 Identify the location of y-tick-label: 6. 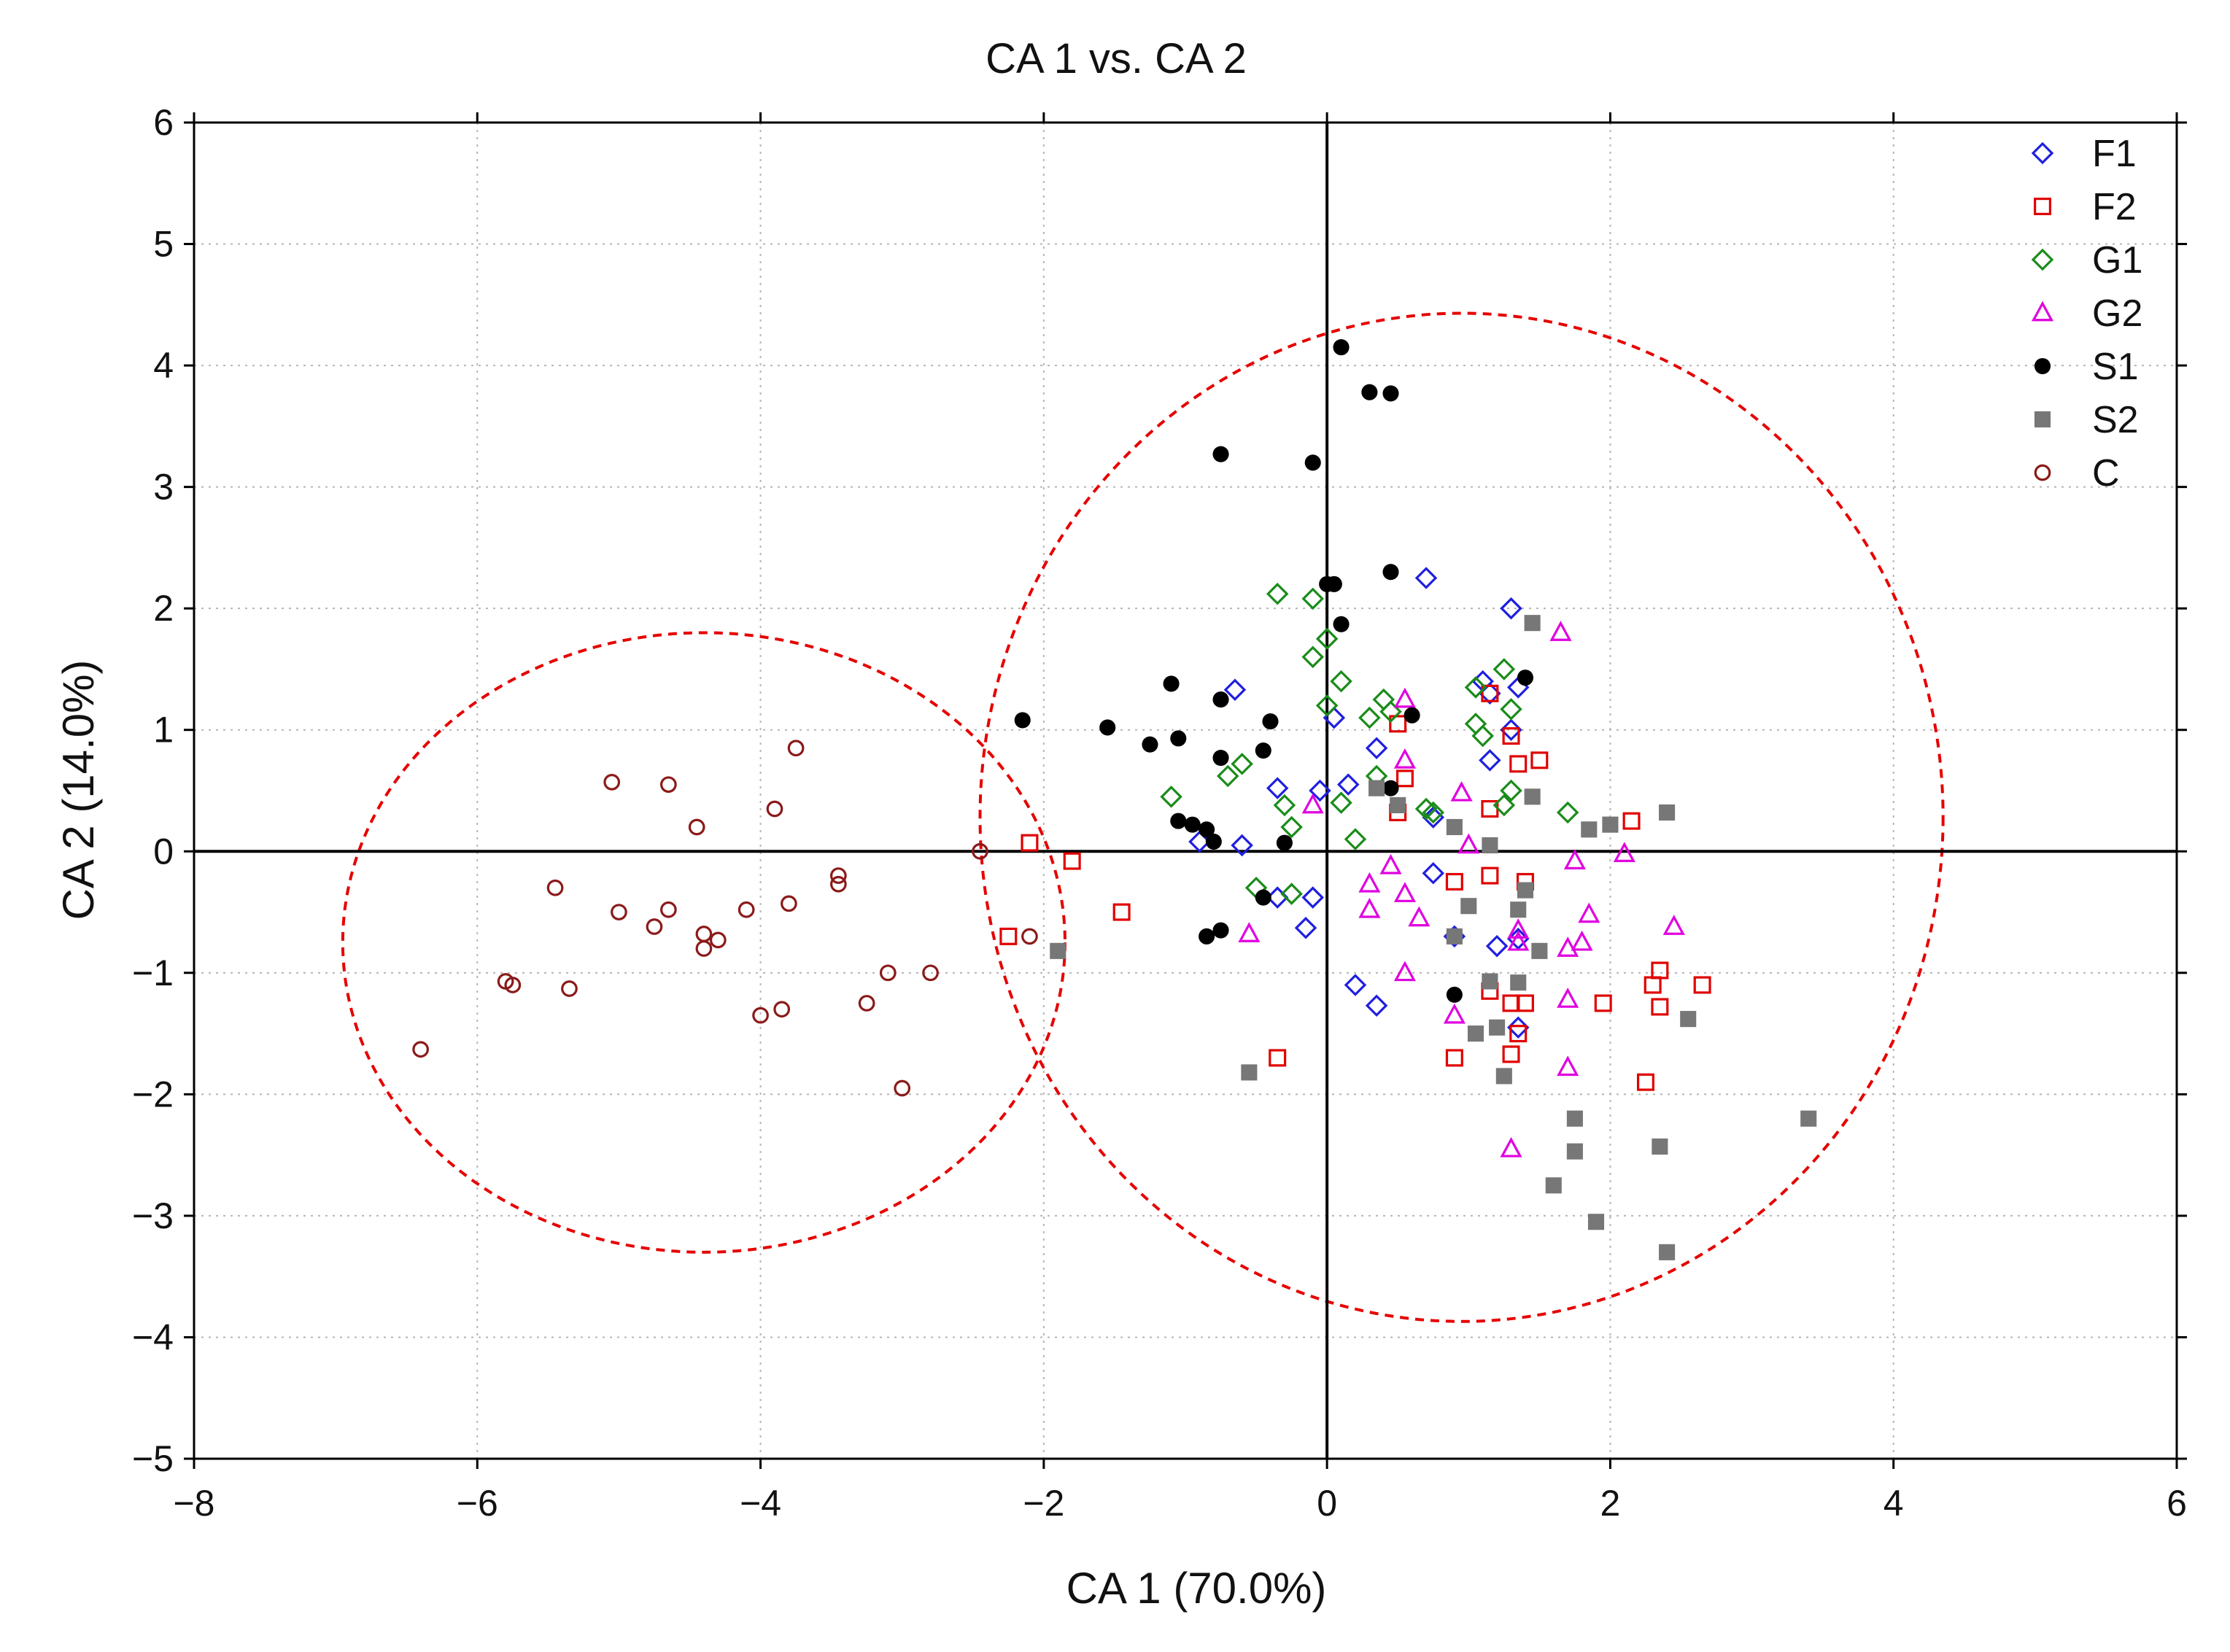
(163, 122).